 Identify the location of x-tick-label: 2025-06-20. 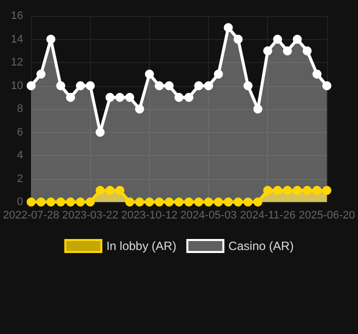
(327, 216).